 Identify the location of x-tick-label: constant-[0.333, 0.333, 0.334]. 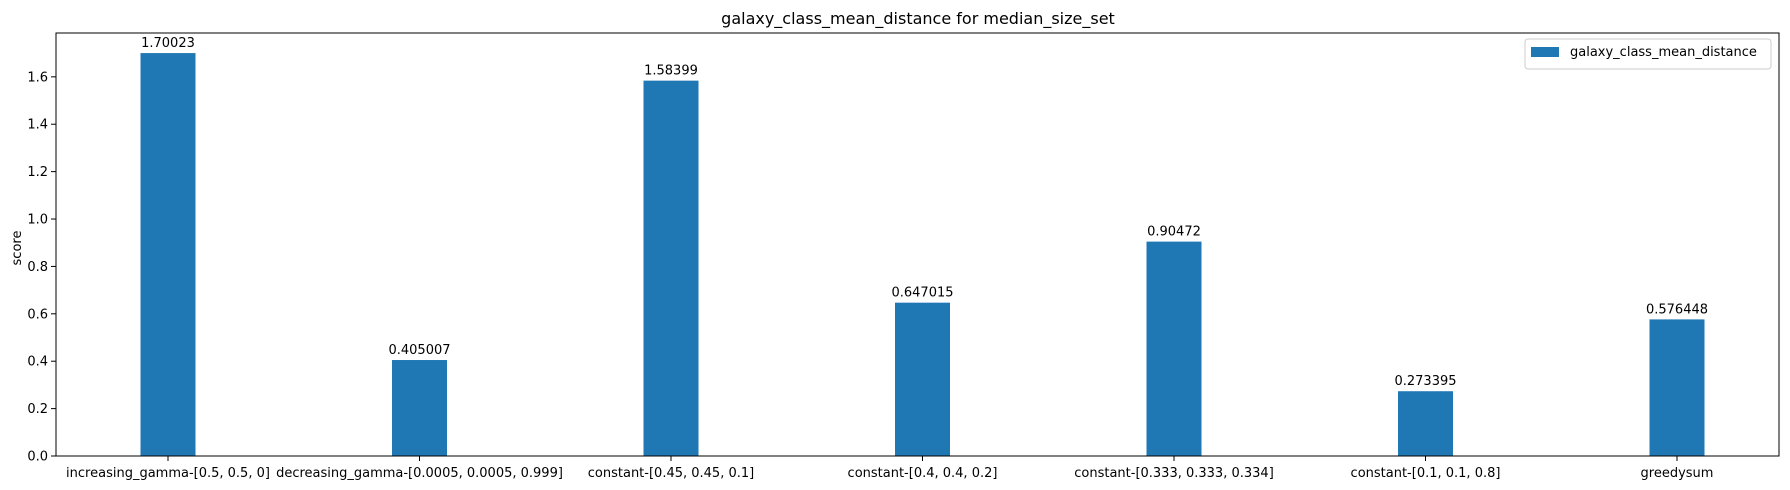
(1174, 473).